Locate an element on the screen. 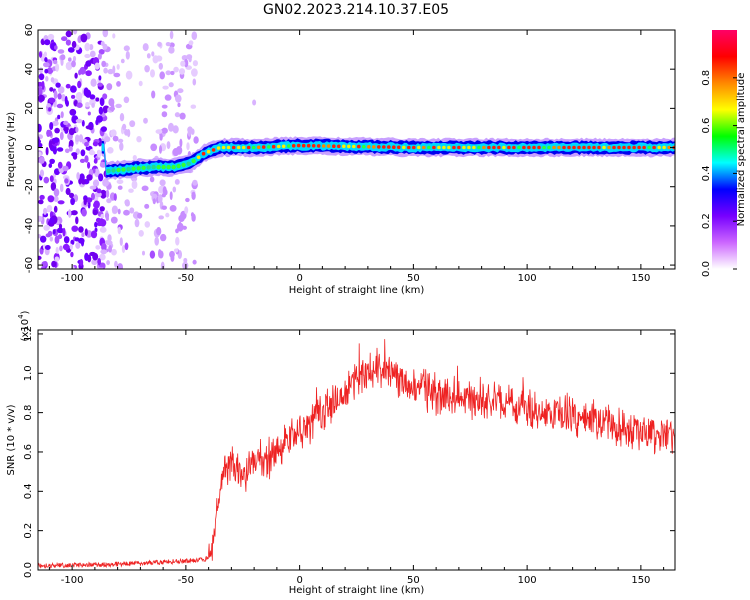 The image size is (750, 600). snr-y-axis-label: SNR (10 * v/v) is located at coordinates (11, 439).